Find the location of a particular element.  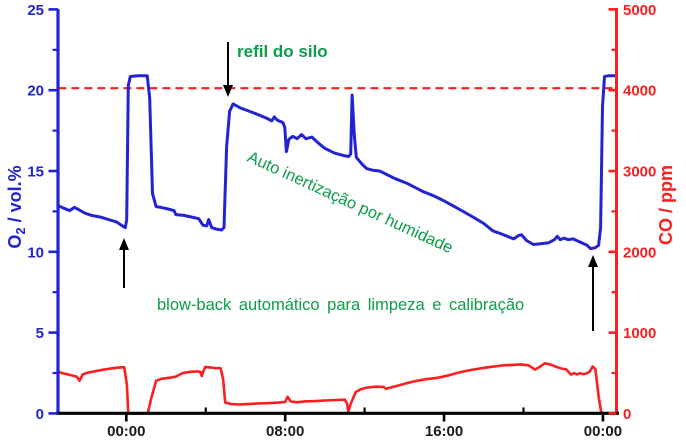

co-series-line is located at coordinates (337, 388).